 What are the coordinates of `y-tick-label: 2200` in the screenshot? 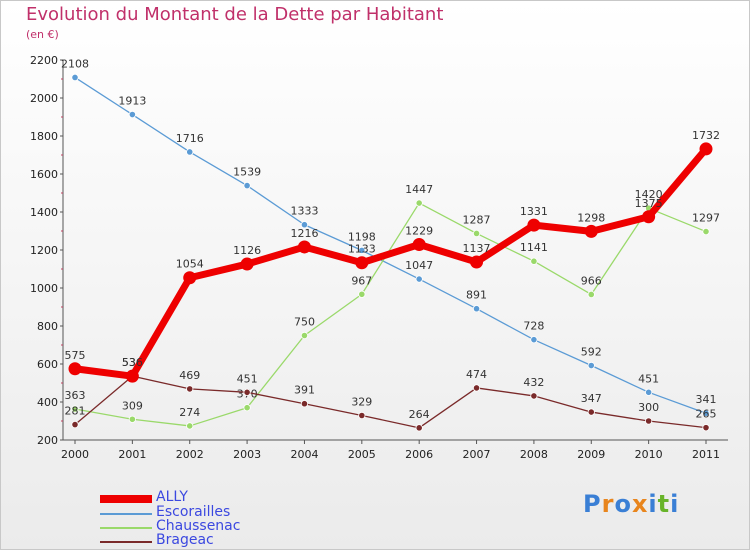 It's located at (44, 60).